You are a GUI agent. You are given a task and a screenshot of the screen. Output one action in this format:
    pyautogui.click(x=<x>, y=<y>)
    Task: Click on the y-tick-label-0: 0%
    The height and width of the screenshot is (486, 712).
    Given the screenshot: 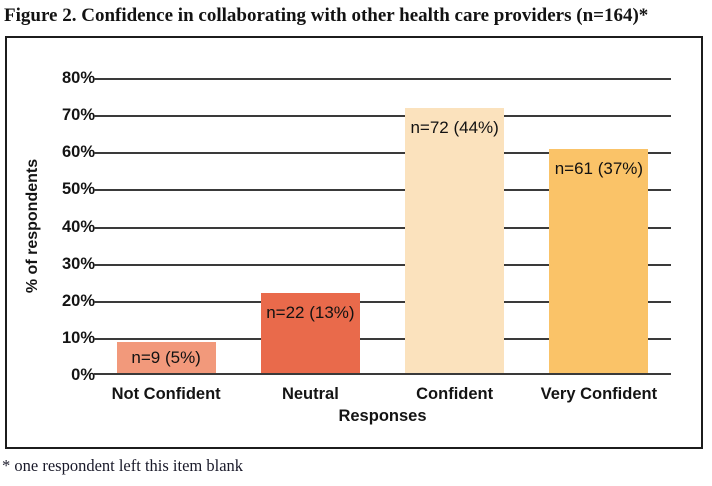 What is the action you would take?
    pyautogui.click(x=83, y=375)
    